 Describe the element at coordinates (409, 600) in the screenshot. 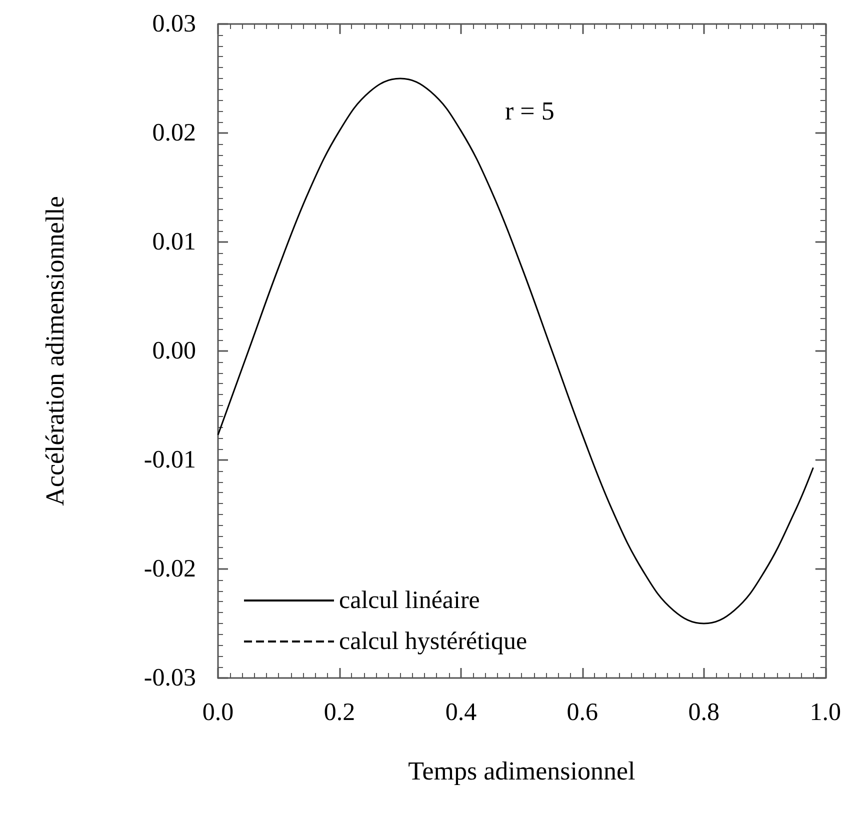

I see `legend-label: calcul linéaire` at that location.